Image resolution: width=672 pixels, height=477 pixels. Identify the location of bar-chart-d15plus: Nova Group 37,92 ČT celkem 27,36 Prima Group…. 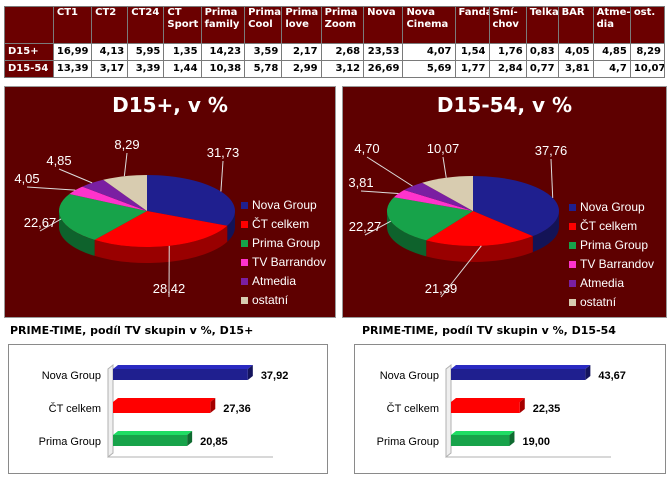
(164, 411).